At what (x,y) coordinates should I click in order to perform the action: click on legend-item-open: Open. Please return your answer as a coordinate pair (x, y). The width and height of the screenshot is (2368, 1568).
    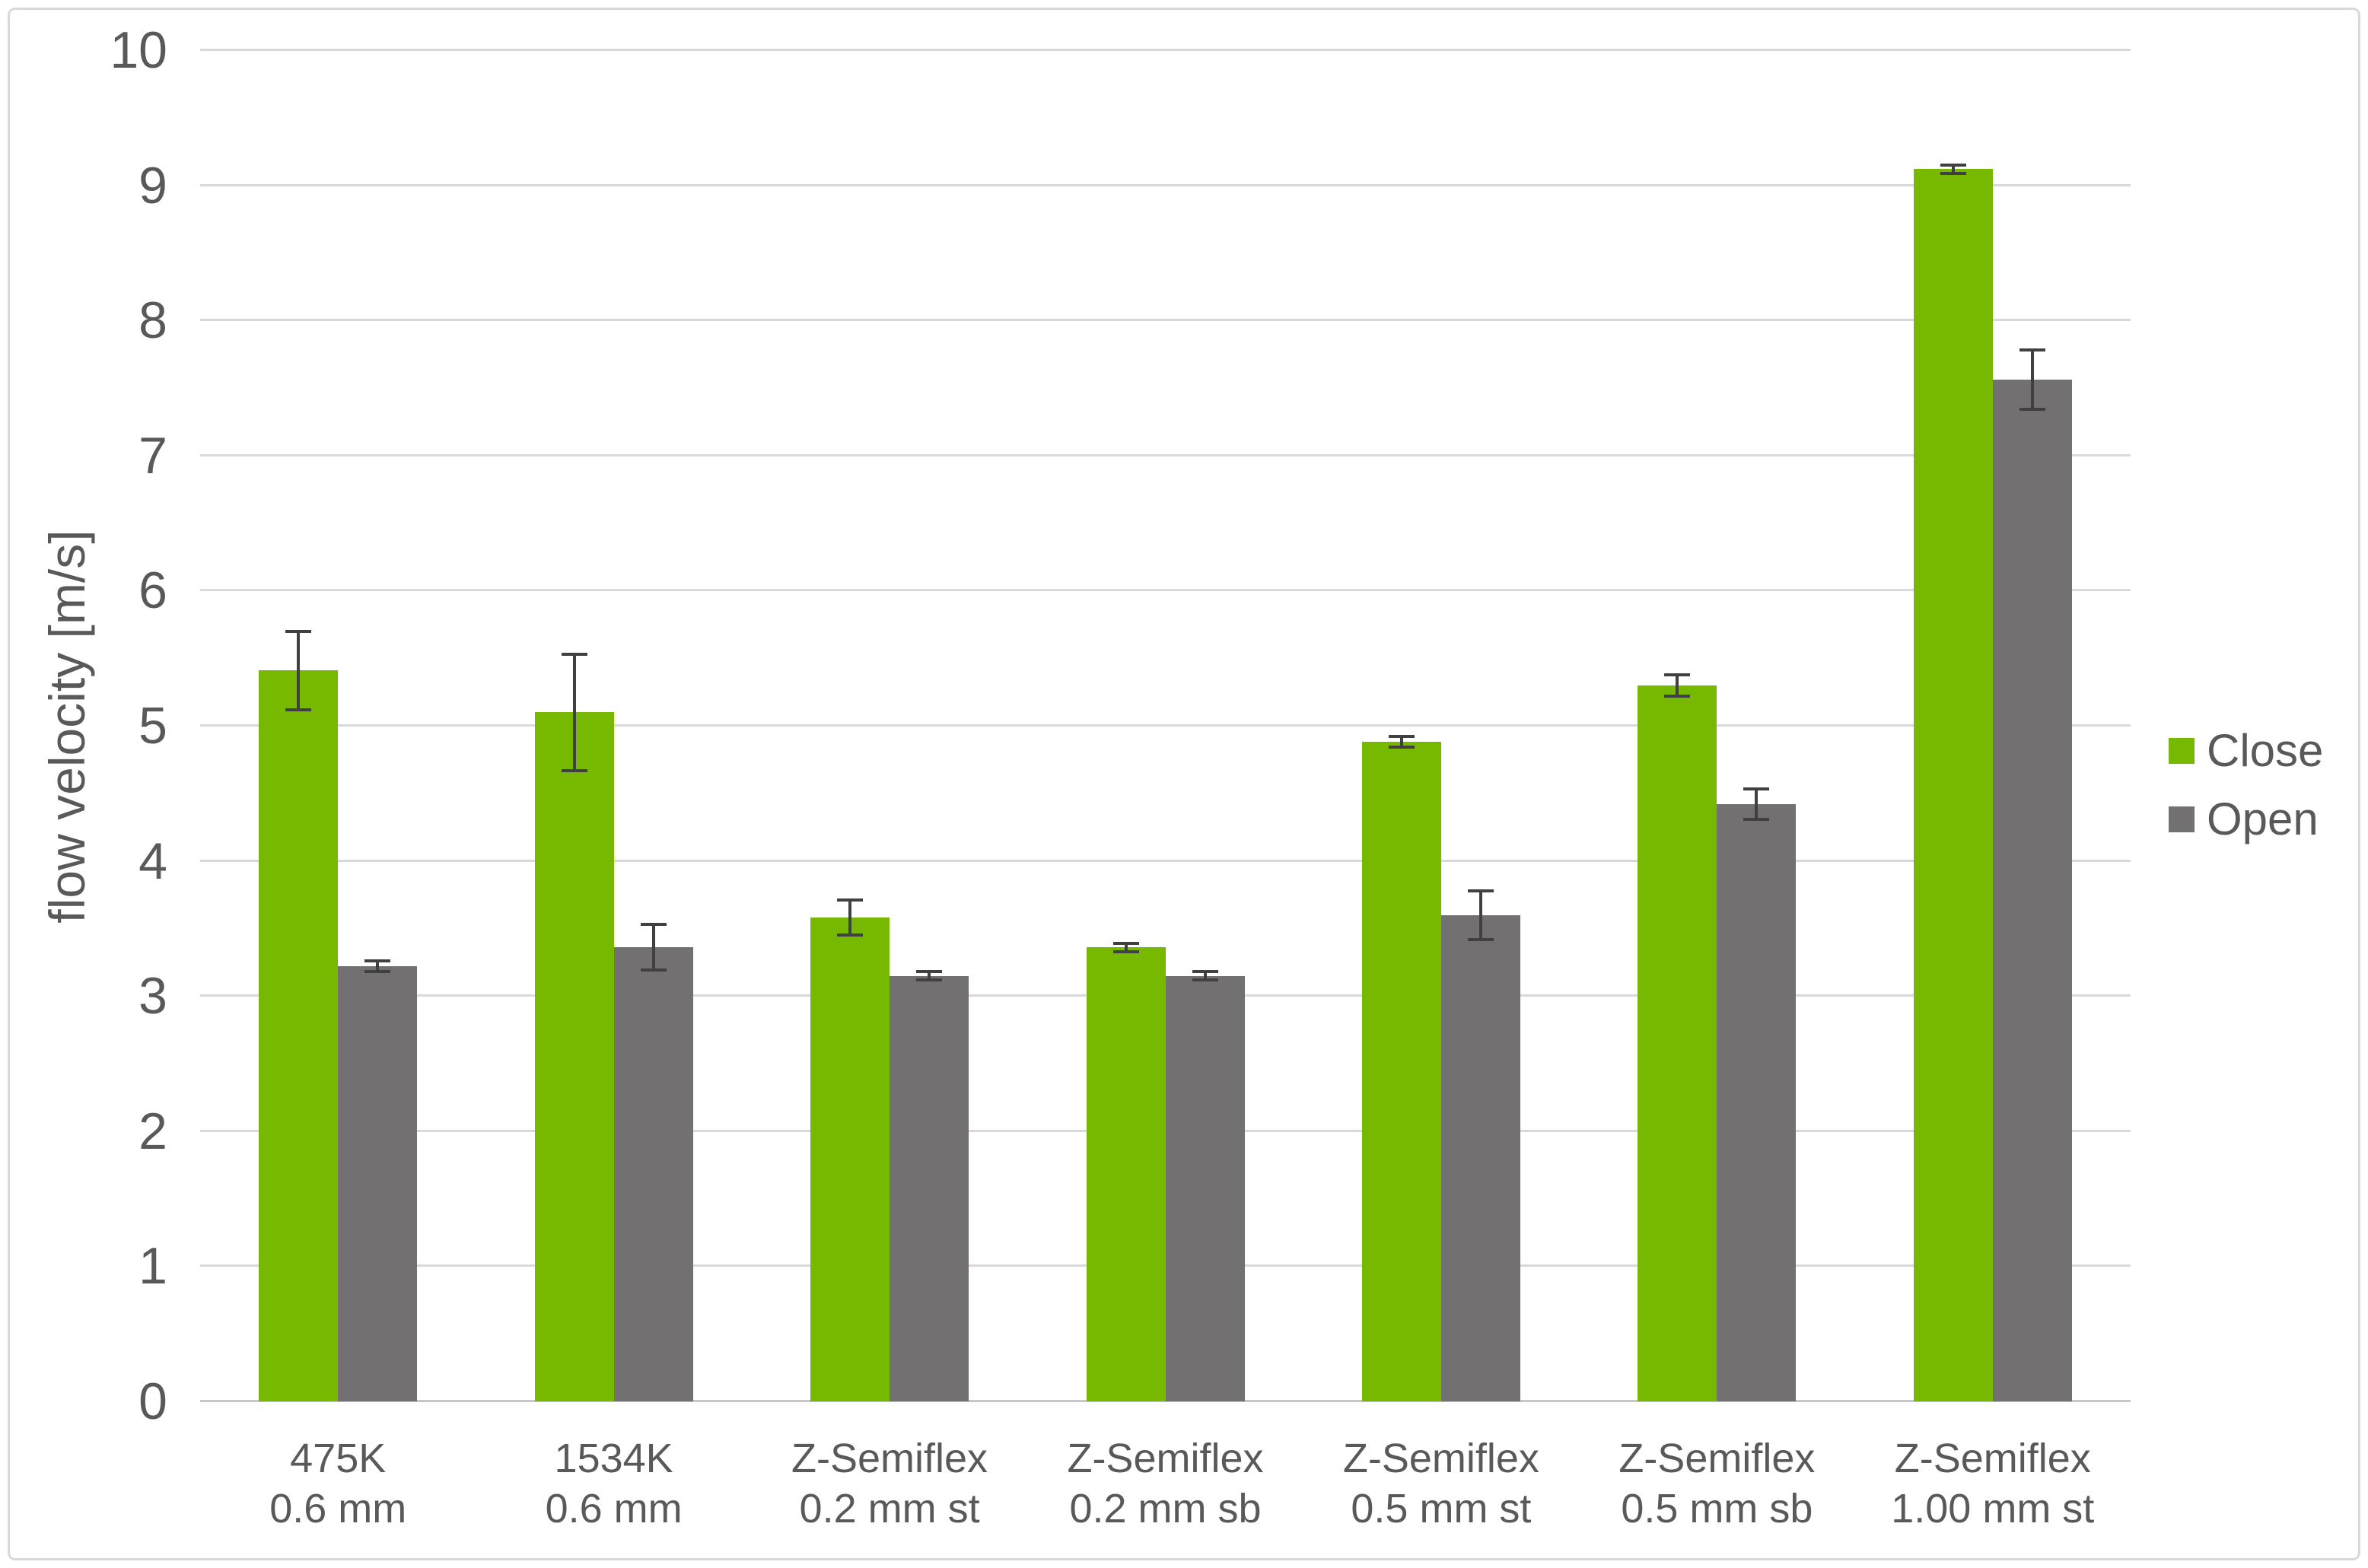
    Looking at the image, I should click on (2246, 819).